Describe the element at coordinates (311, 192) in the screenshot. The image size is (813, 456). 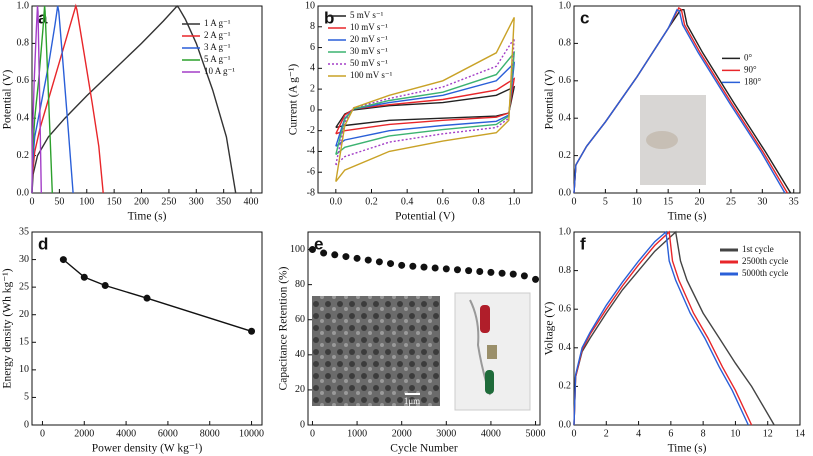
I see `y-tick-label: -8` at that location.